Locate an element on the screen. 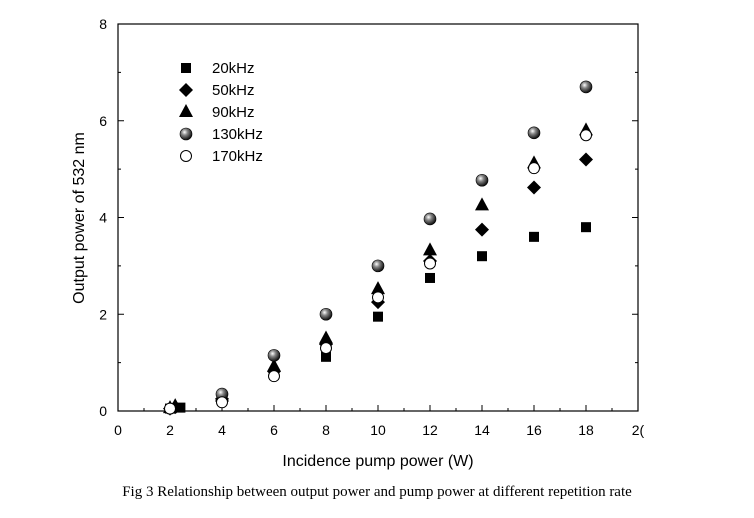 Image resolution: width=754 pixels, height=518 pixels. x-tick-label: 10 is located at coordinates (378, 430).